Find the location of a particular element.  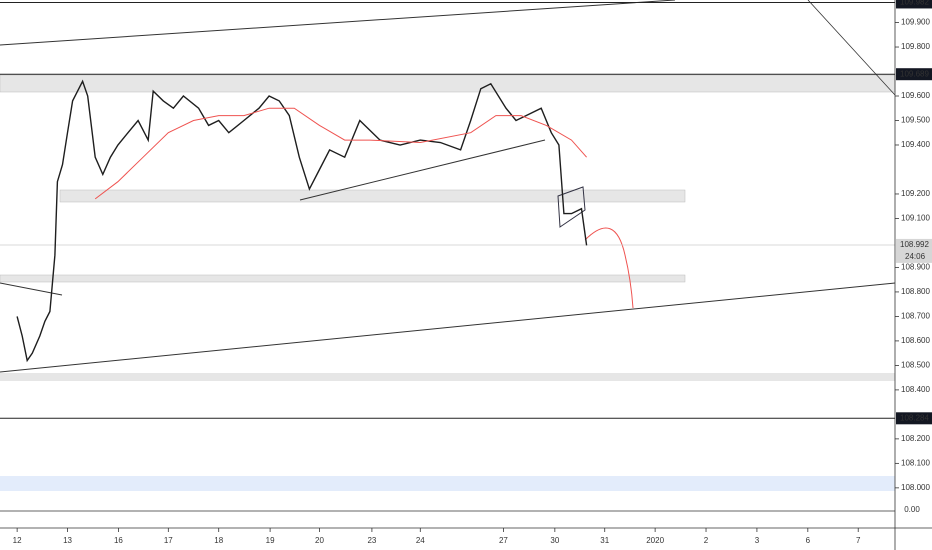

y-tick-label: 108.500 is located at coordinates (915, 365).